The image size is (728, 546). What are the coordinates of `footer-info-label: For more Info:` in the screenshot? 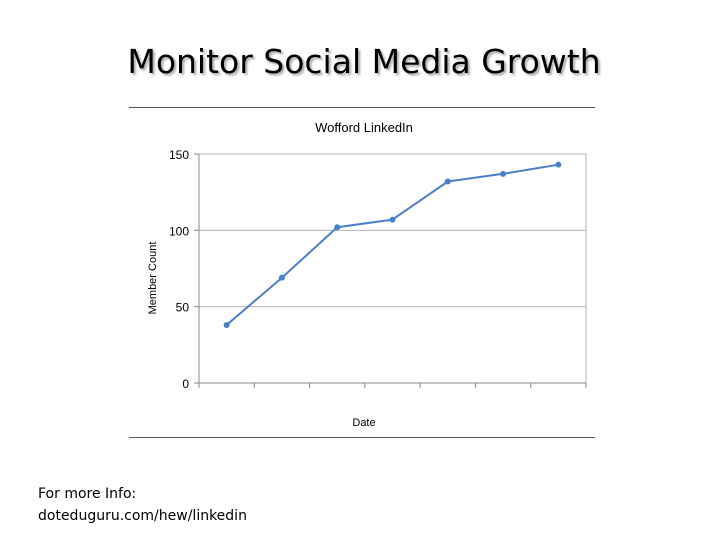 It's located at (87, 494).